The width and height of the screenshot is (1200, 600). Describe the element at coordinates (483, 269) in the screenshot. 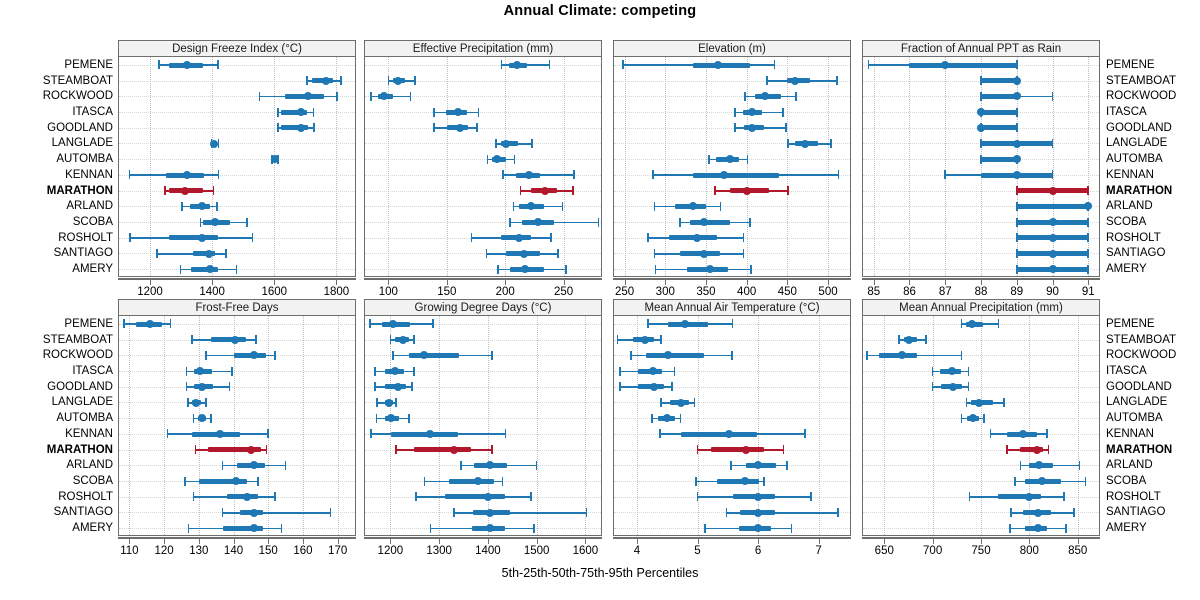

I see `interval-effective-precipitation-amery` at that location.